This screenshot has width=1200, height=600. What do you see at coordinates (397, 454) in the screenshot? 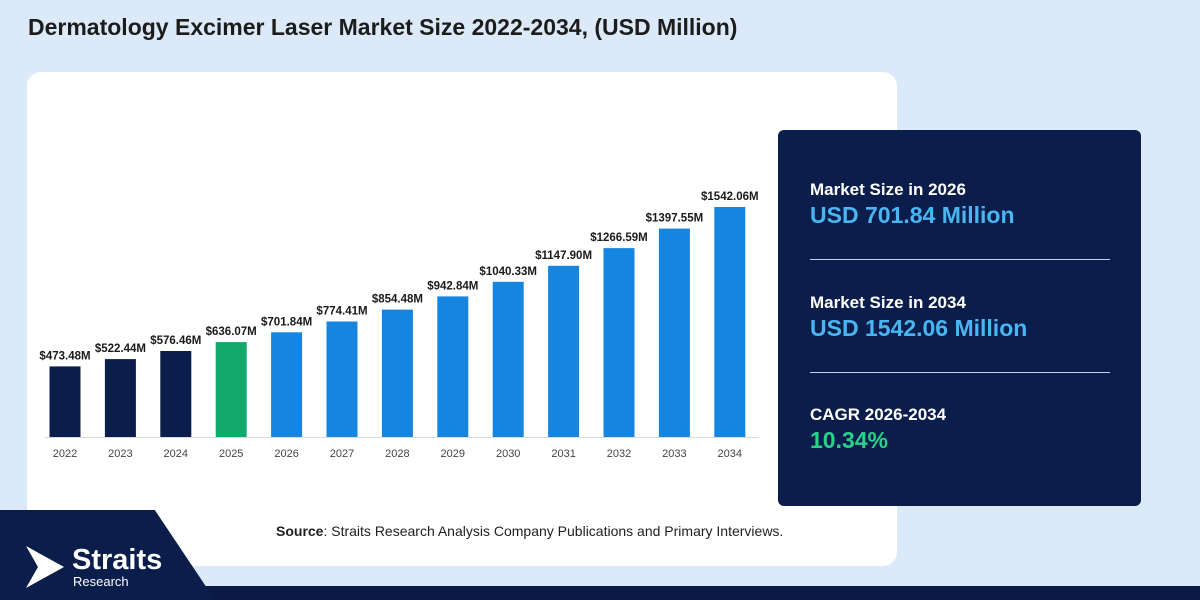
I see `x-tick-label-2028: 2028` at bounding box center [397, 454].